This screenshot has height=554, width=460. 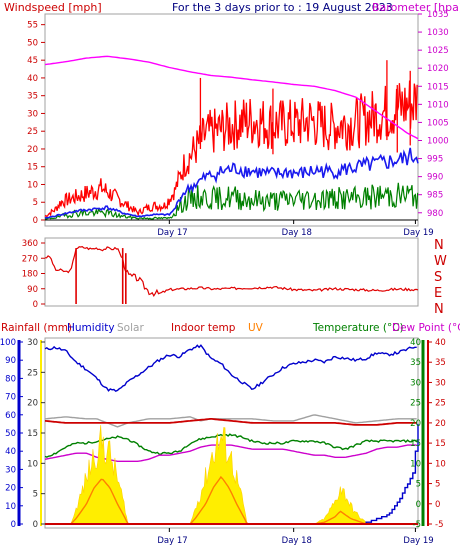 I want to click on wind-x-tick-label: Day 18, so click(x=297, y=233).